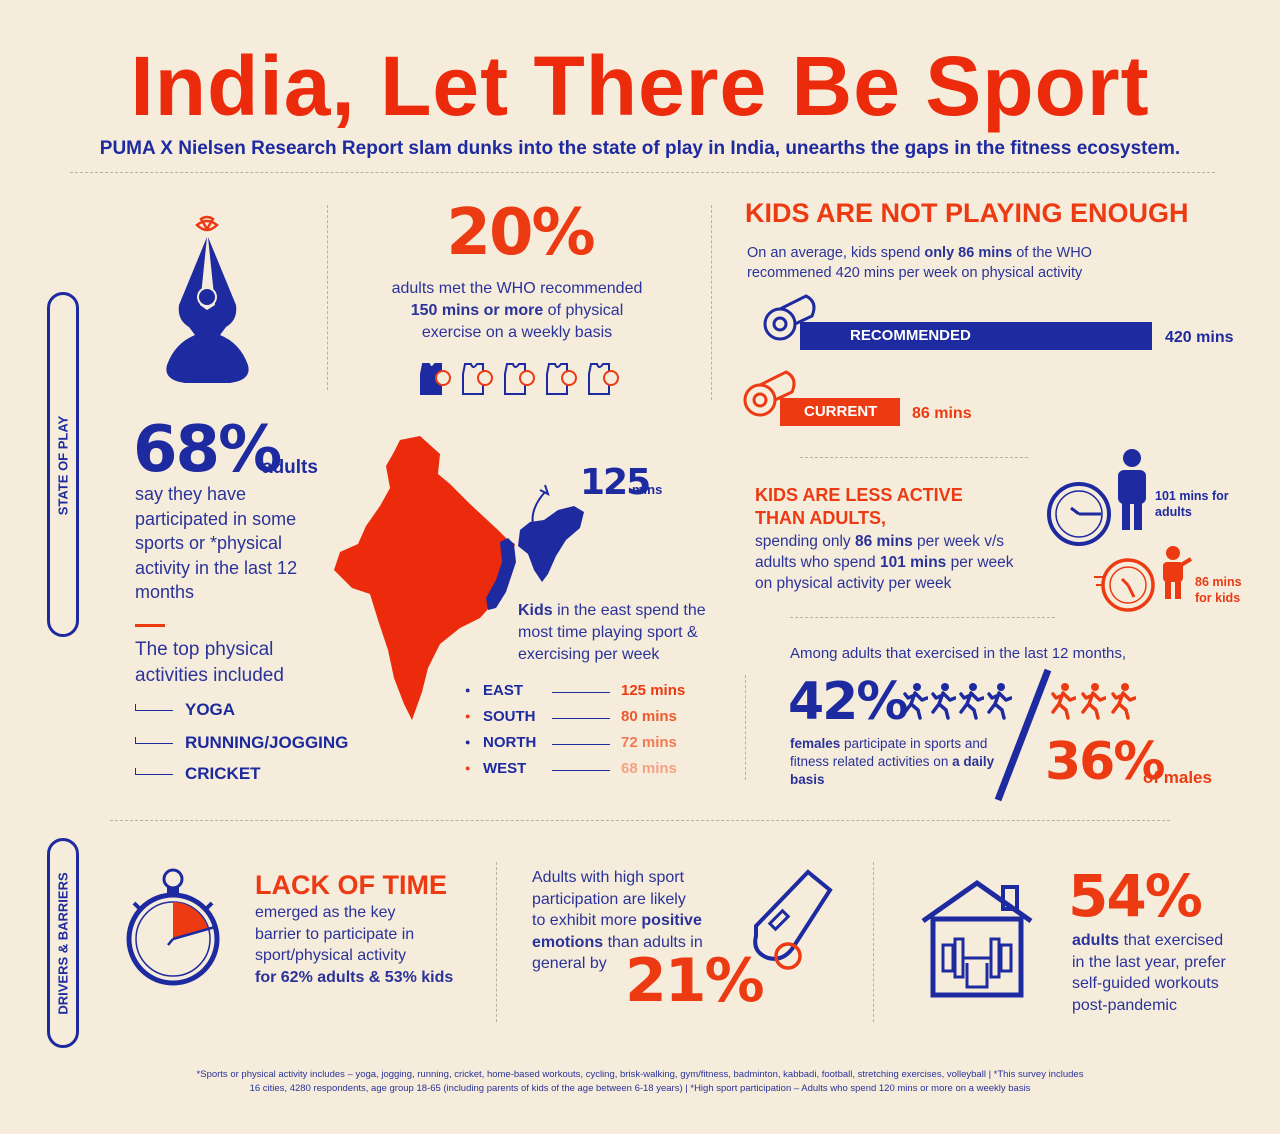 This screenshot has height=1134, width=1280. Describe the element at coordinates (793, 919) in the screenshot. I see `whistle-icon` at that location.